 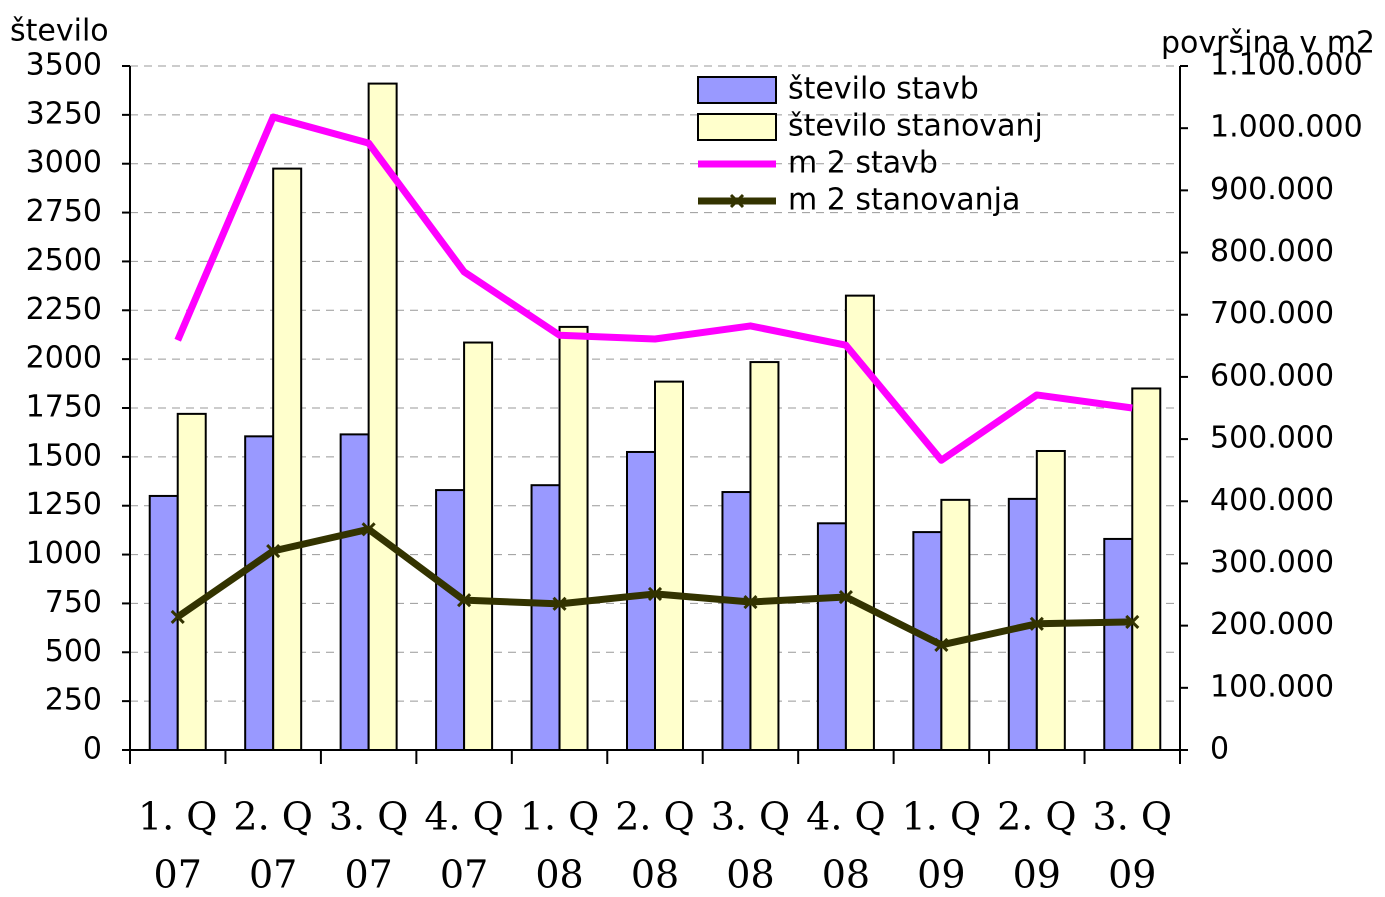 What do you see at coordinates (64, 455) in the screenshot?
I see `y-tick-label: 1500` at bounding box center [64, 455].